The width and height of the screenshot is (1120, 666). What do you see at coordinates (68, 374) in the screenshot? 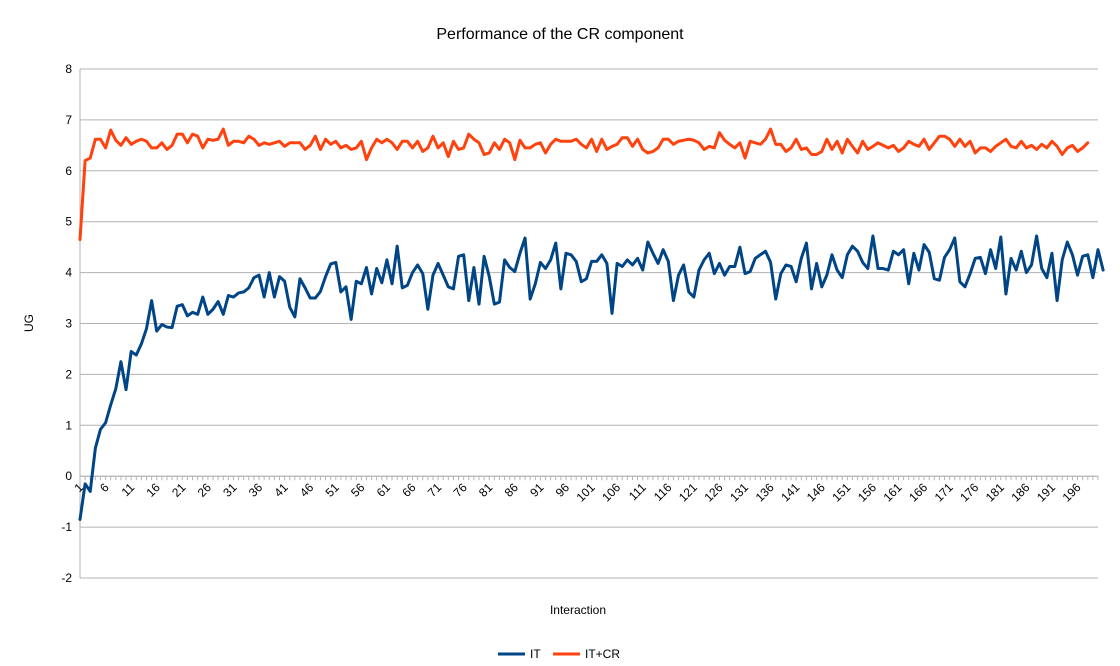
I see `y-tick-label: 2` at bounding box center [68, 374].